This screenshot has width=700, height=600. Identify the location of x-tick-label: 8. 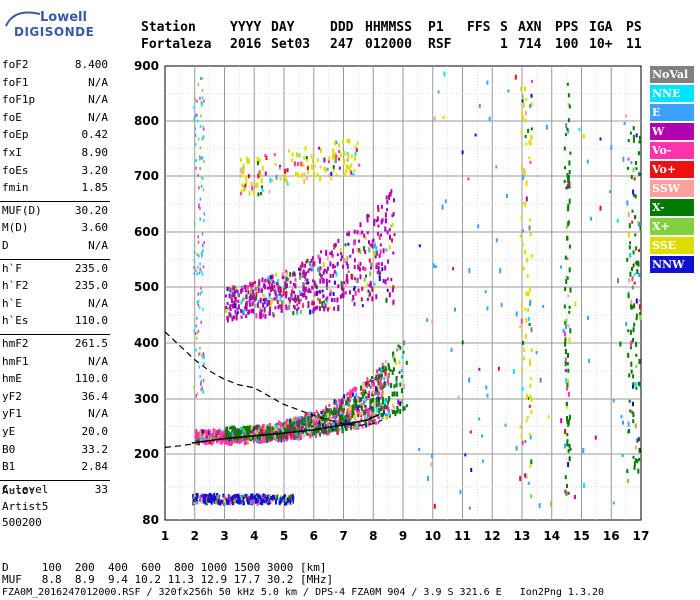
(373, 536).